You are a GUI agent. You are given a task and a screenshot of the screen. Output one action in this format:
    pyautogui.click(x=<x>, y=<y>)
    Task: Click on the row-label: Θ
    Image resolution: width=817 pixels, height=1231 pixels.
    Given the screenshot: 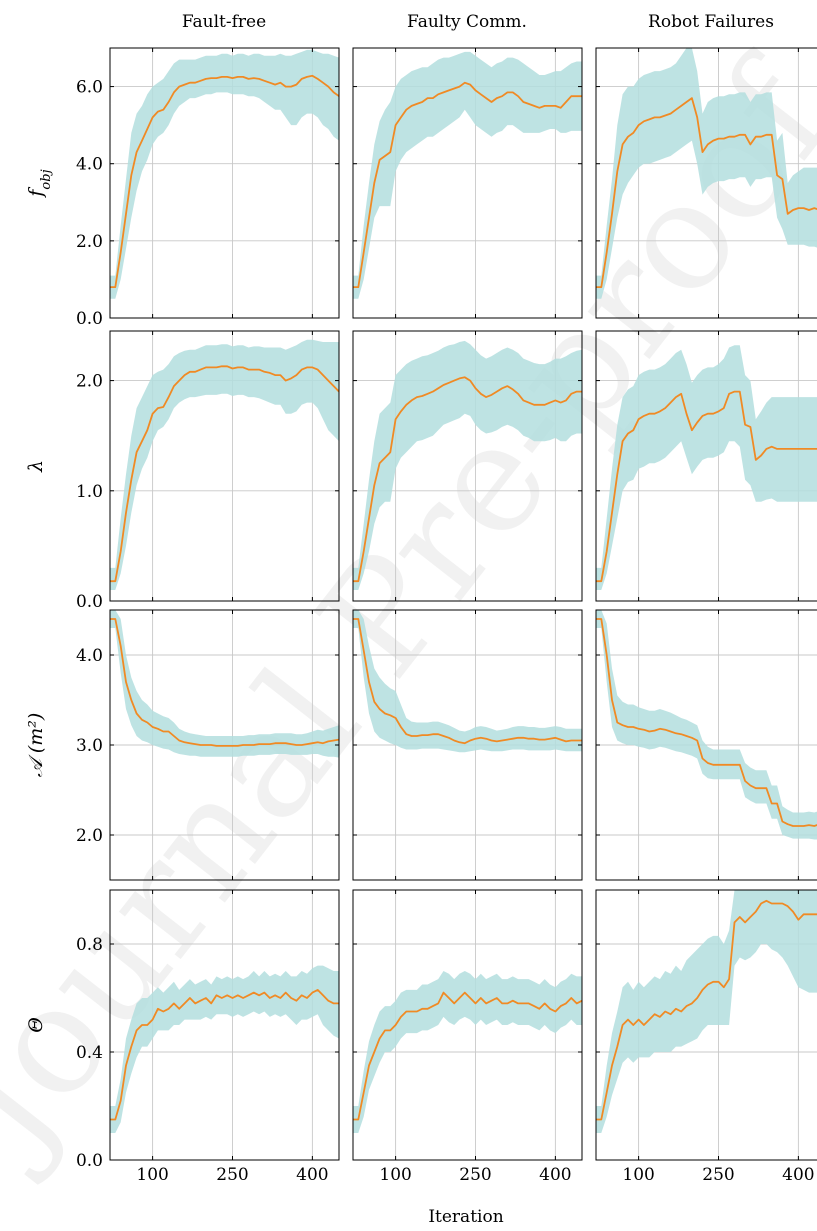 What is the action you would take?
    pyautogui.click(x=36, y=1025)
    